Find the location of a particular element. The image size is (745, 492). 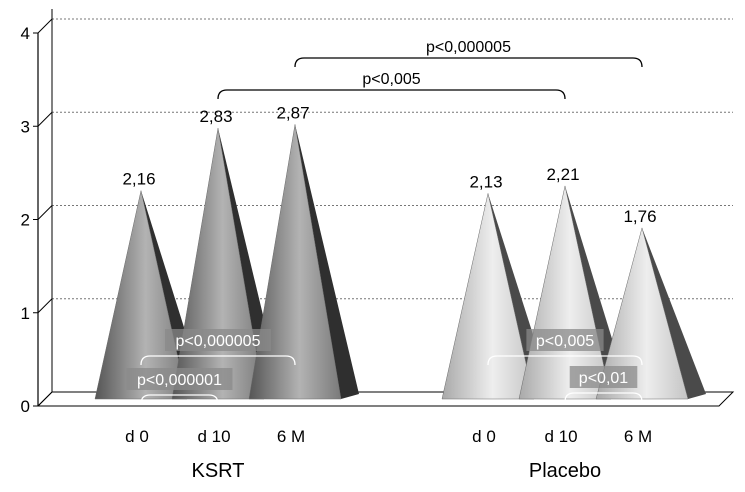

comparison-bracket: p<0,000001 is located at coordinates (179, 386).